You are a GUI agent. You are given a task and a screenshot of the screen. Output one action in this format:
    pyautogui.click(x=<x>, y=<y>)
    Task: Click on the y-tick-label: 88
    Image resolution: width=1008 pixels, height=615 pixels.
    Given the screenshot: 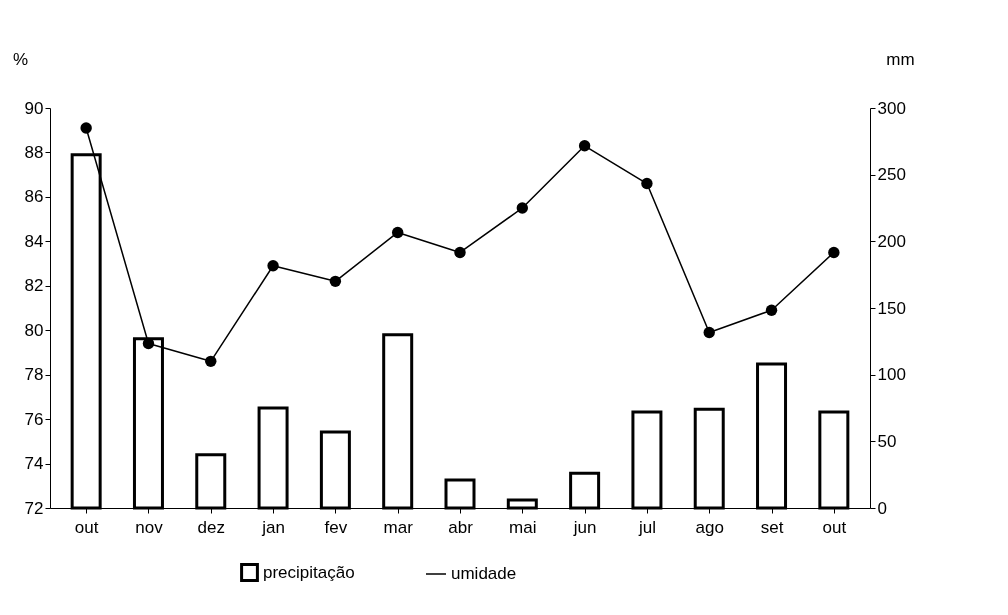 What is the action you would take?
    pyautogui.click(x=34, y=152)
    